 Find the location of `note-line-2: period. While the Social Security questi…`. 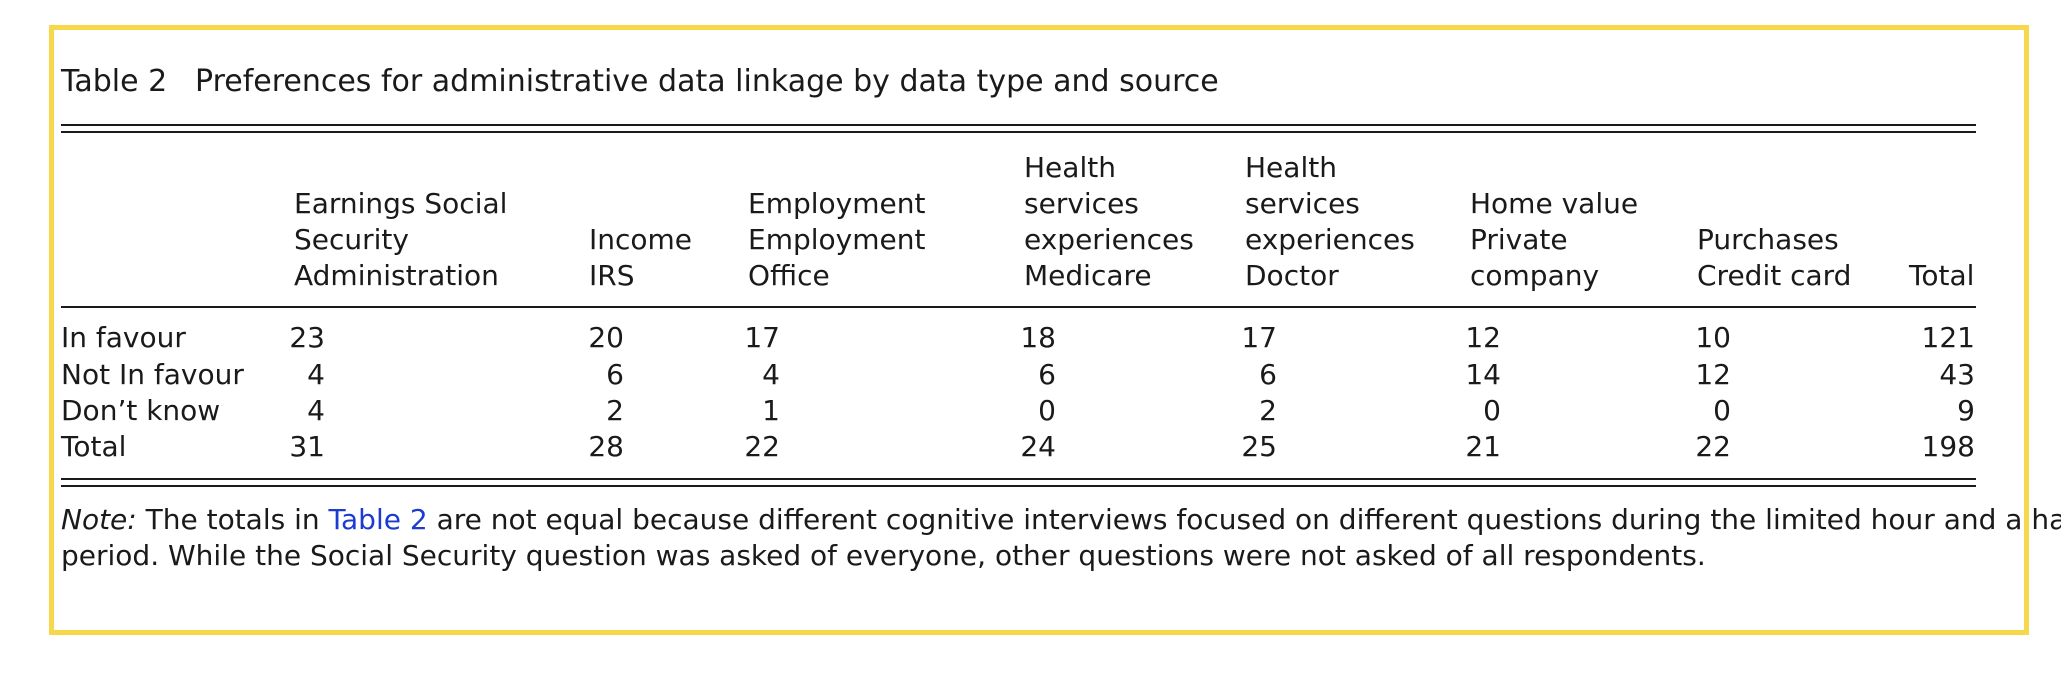

note-line-2: period. While the Social Security questi… is located at coordinates (883, 555).